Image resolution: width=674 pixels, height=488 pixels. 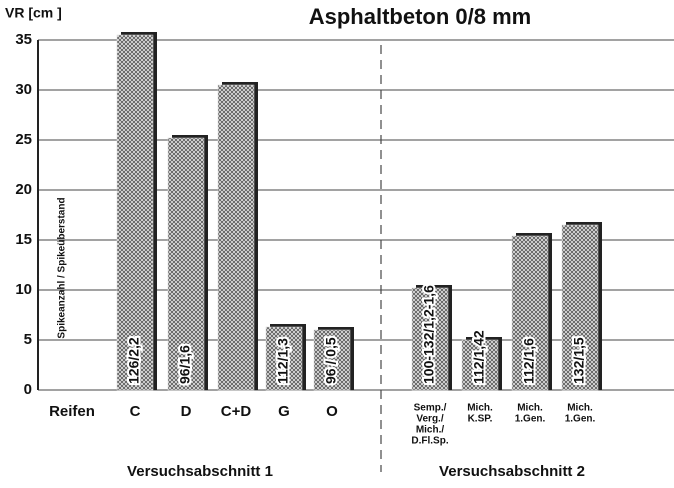 What do you see at coordinates (430, 408) in the screenshot?
I see `x-tick-label: Semp./` at bounding box center [430, 408].